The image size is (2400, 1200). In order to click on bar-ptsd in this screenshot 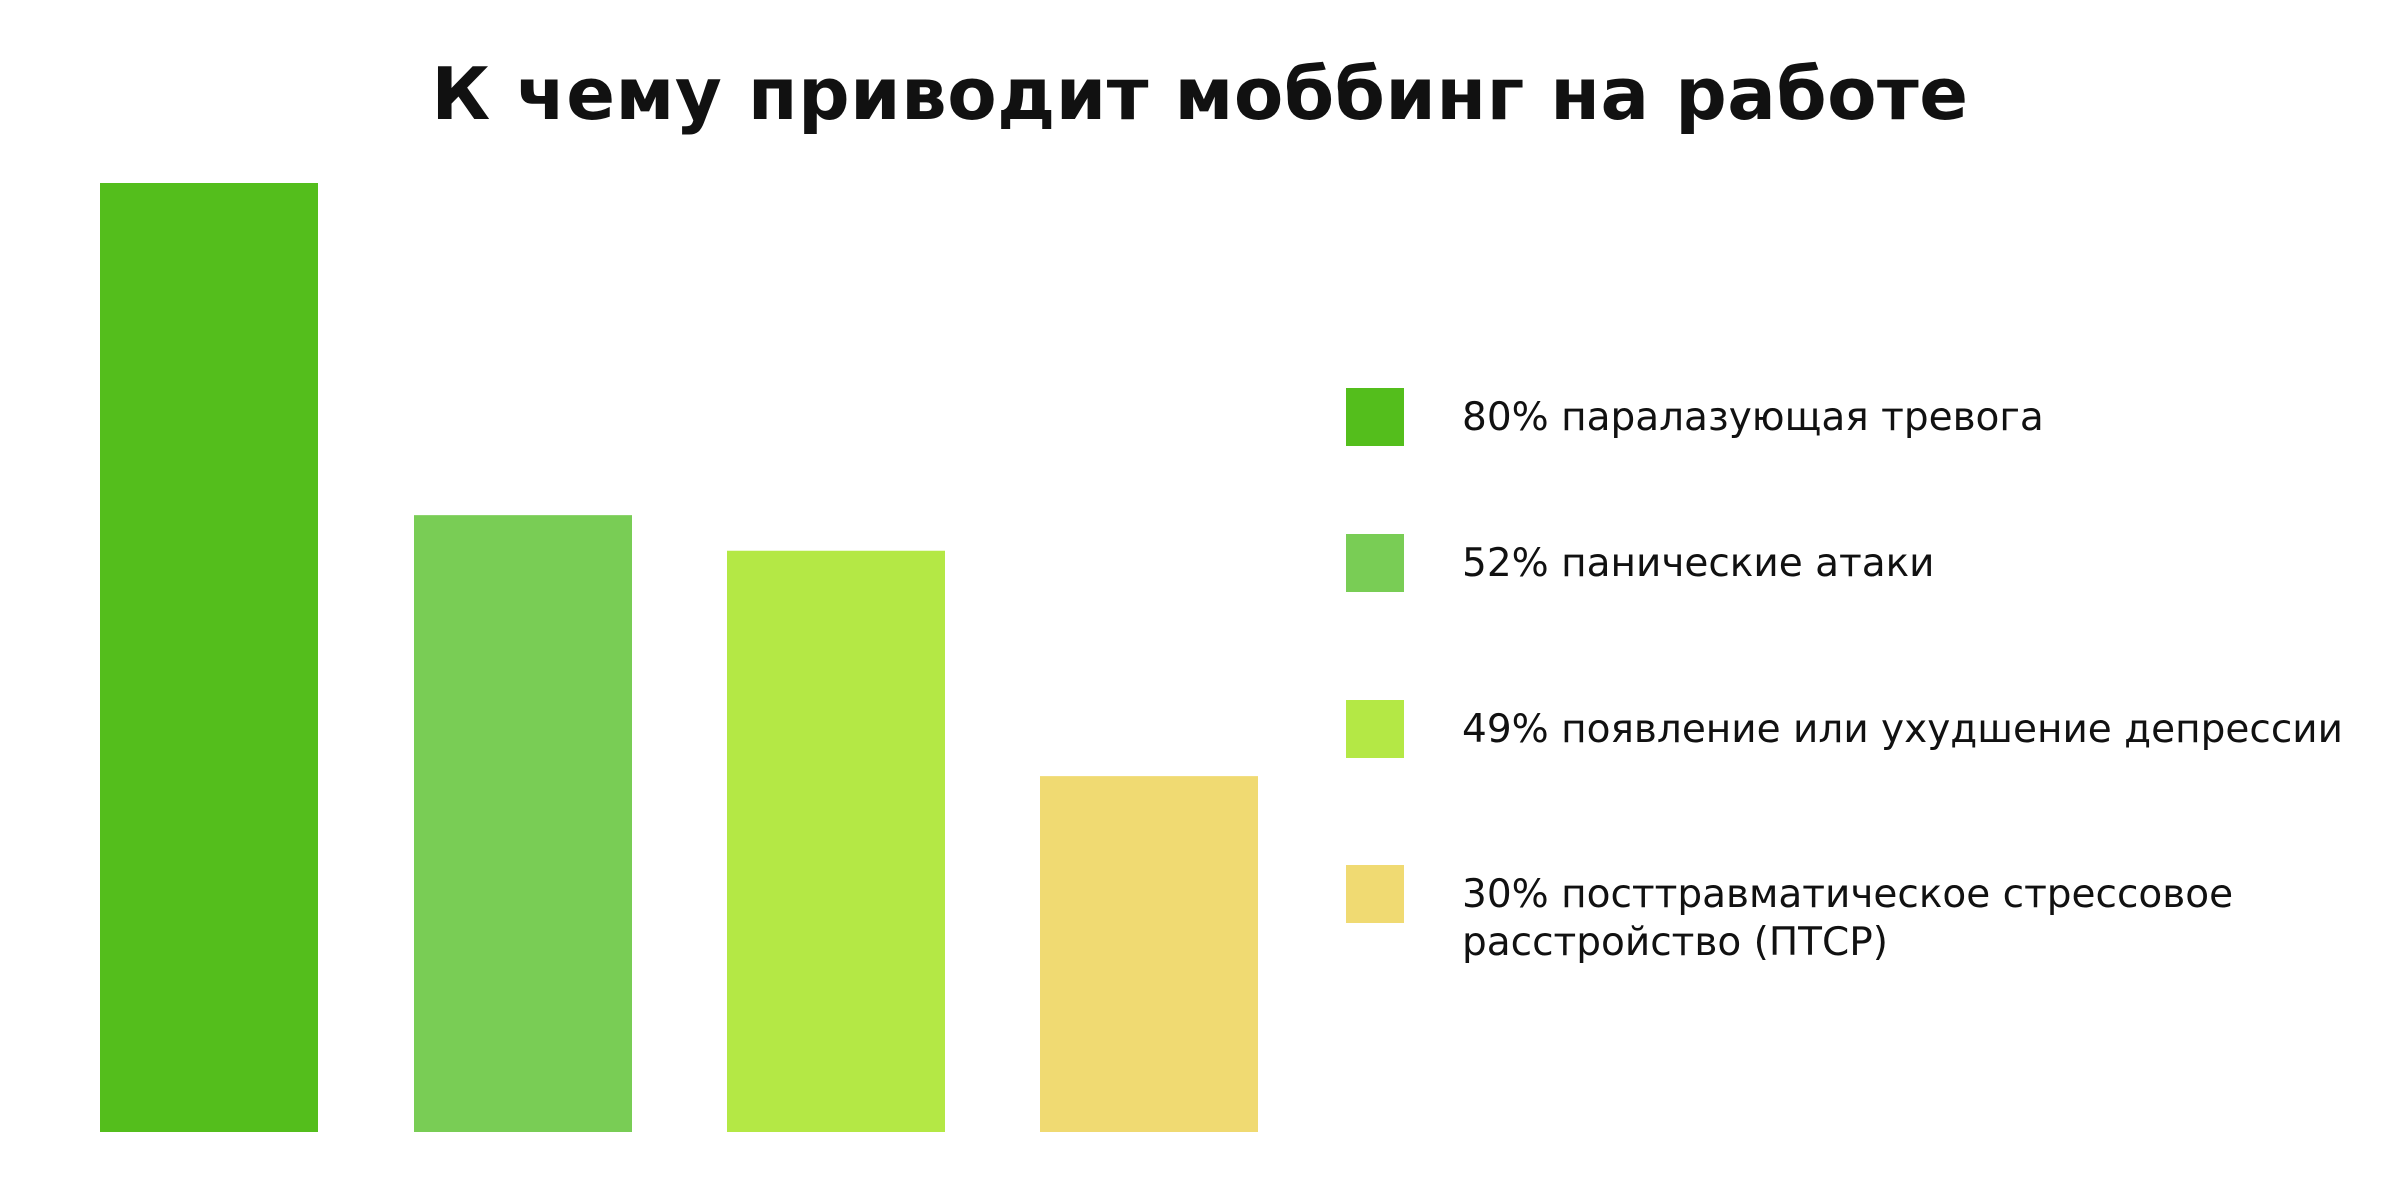, I will do `click(1149, 954)`.